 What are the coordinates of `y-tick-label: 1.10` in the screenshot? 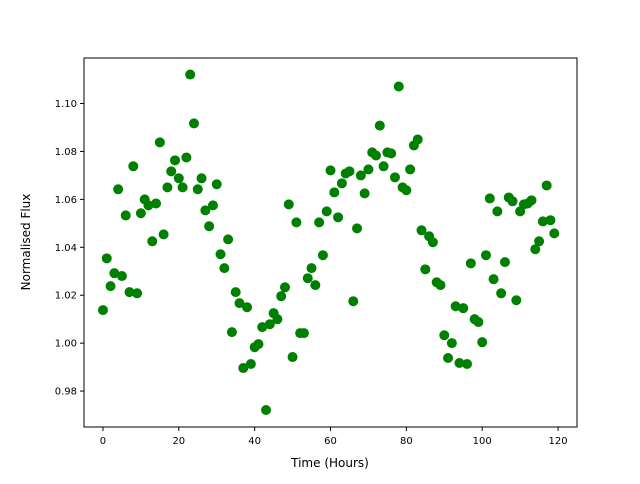 It's located at (66, 104).